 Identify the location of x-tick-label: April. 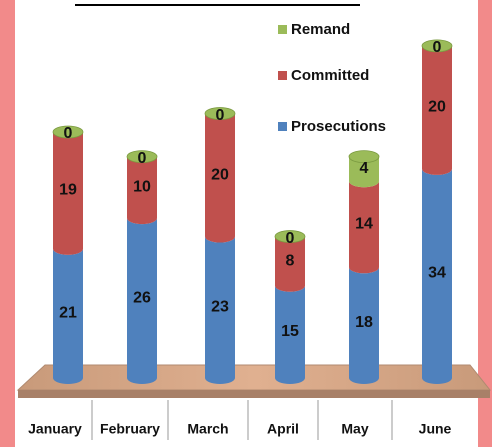
(283, 429).